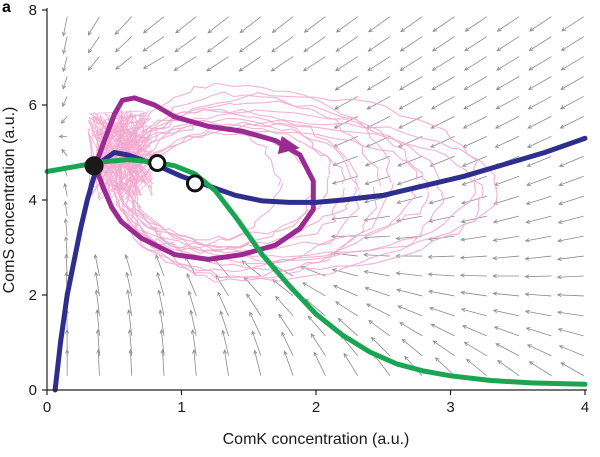 The height and width of the screenshot is (457, 600). I want to click on unstable-fixed-point, so click(157, 162).